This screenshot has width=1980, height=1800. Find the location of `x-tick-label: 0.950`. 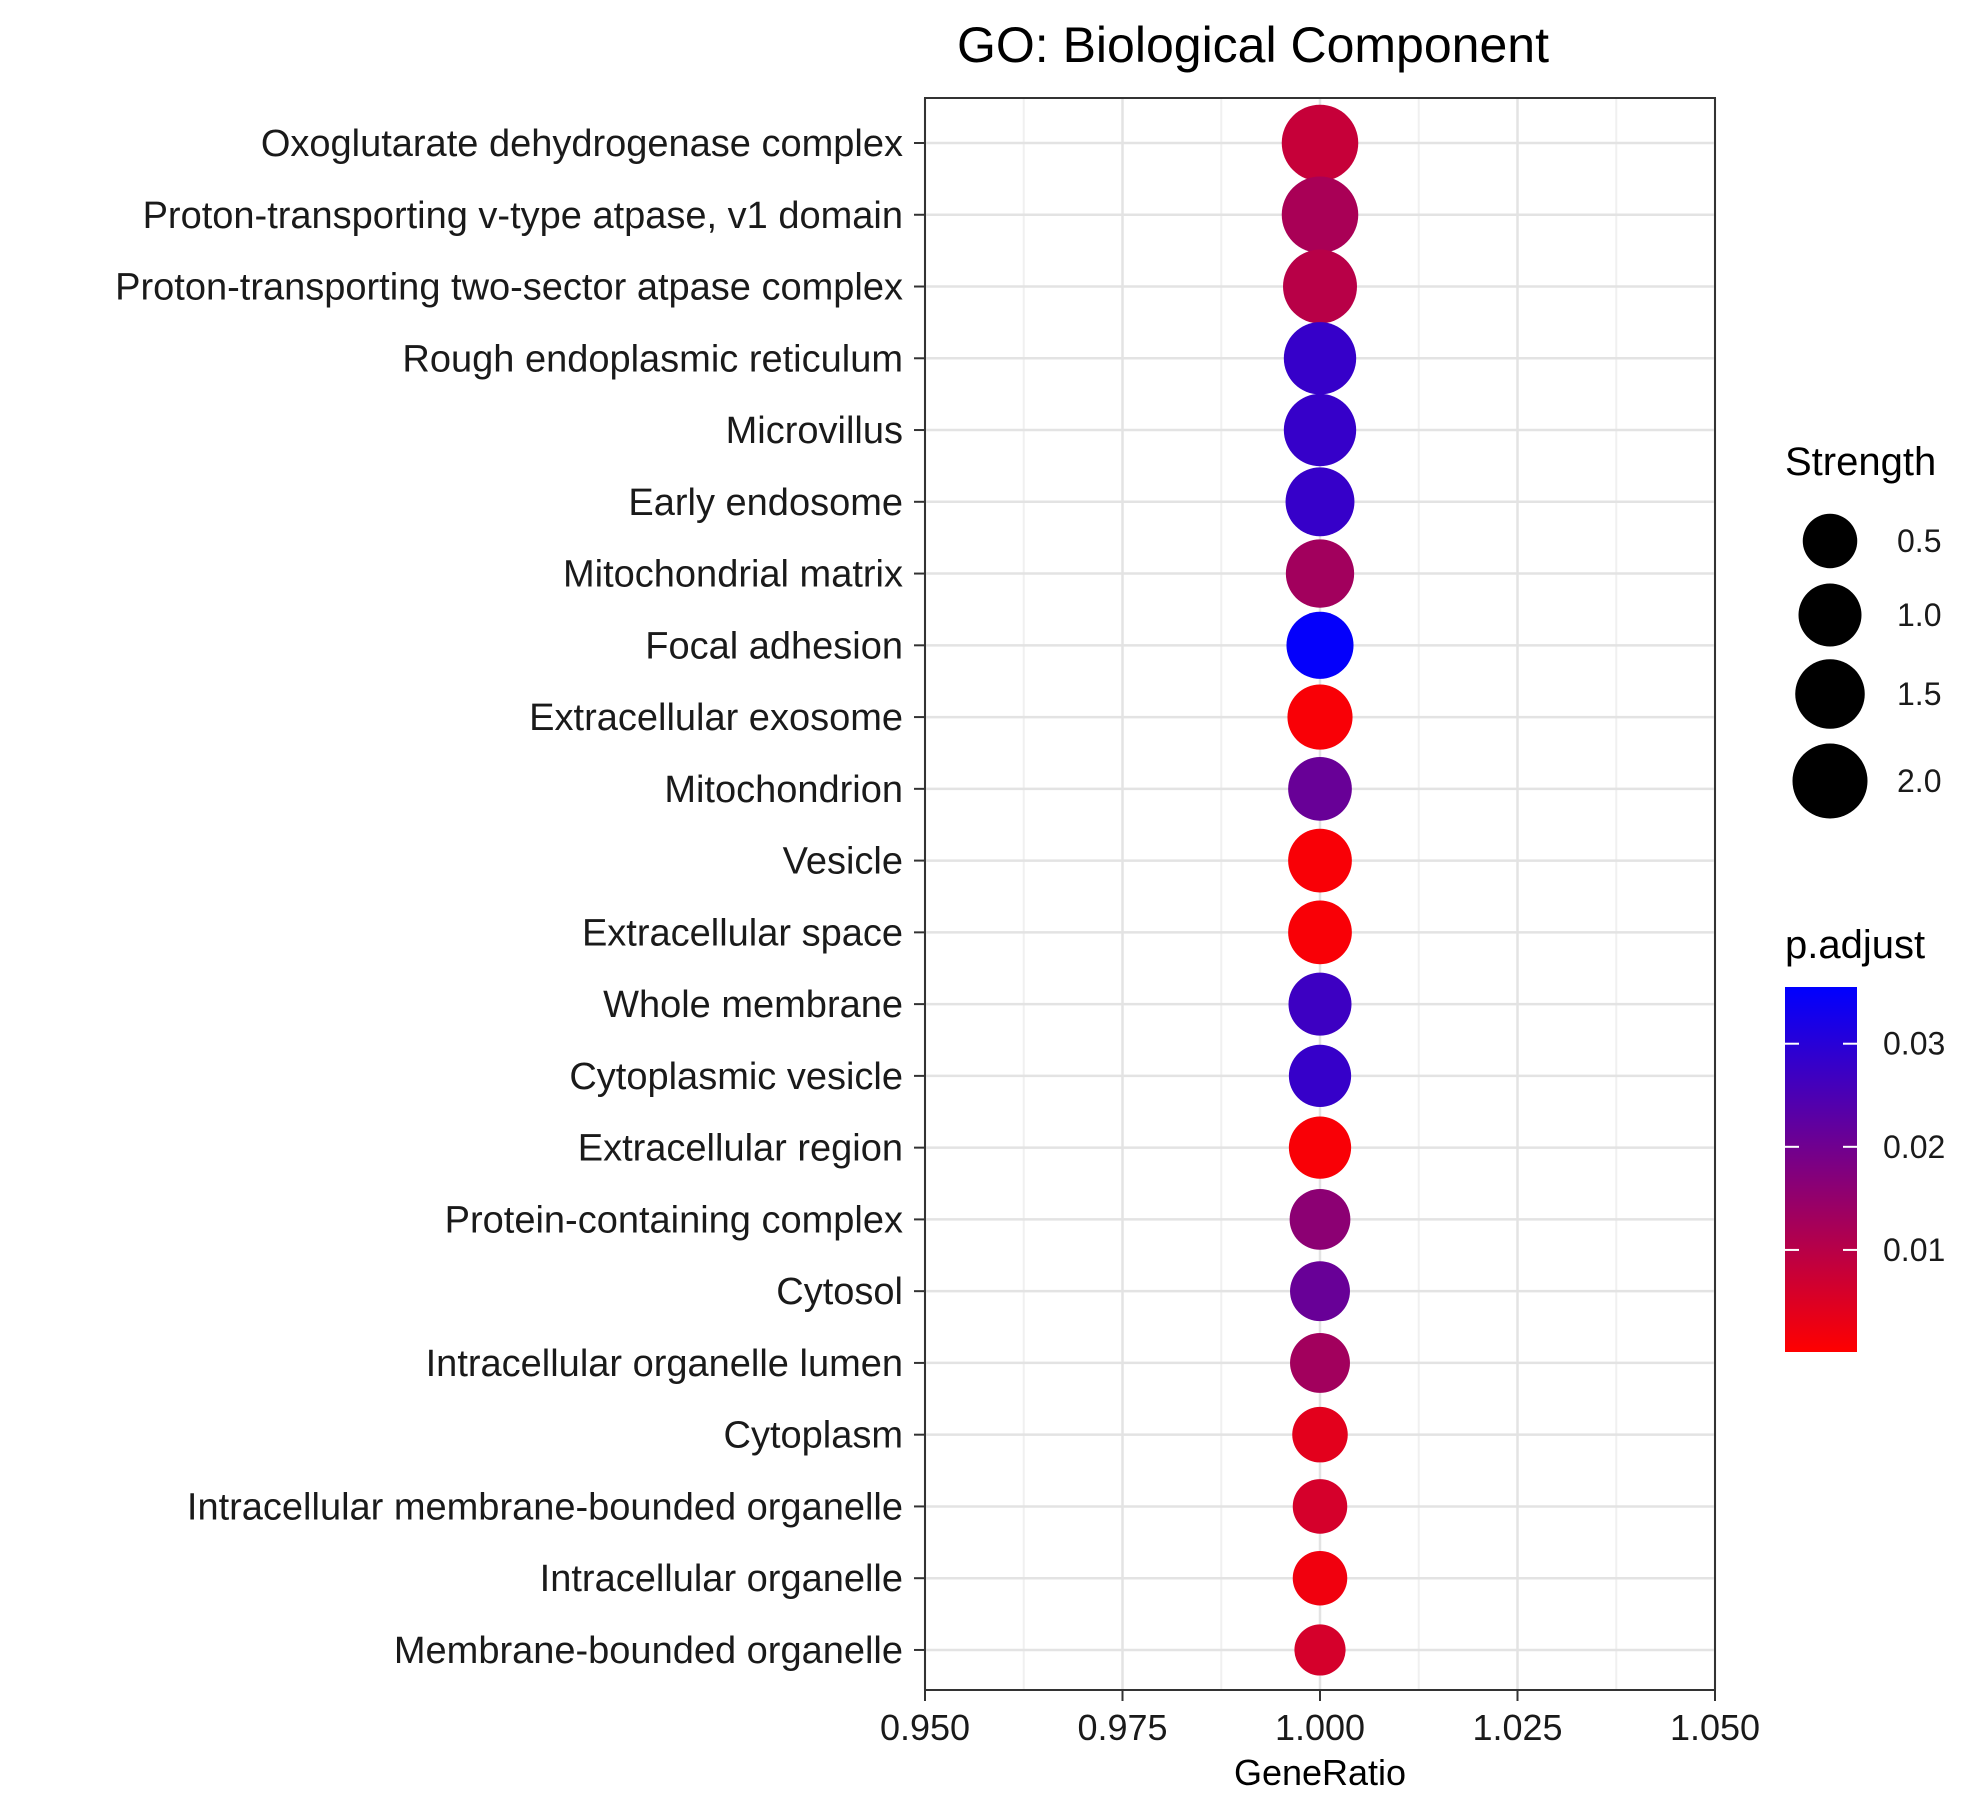

x-tick-label: 0.950 is located at coordinates (925, 1727).